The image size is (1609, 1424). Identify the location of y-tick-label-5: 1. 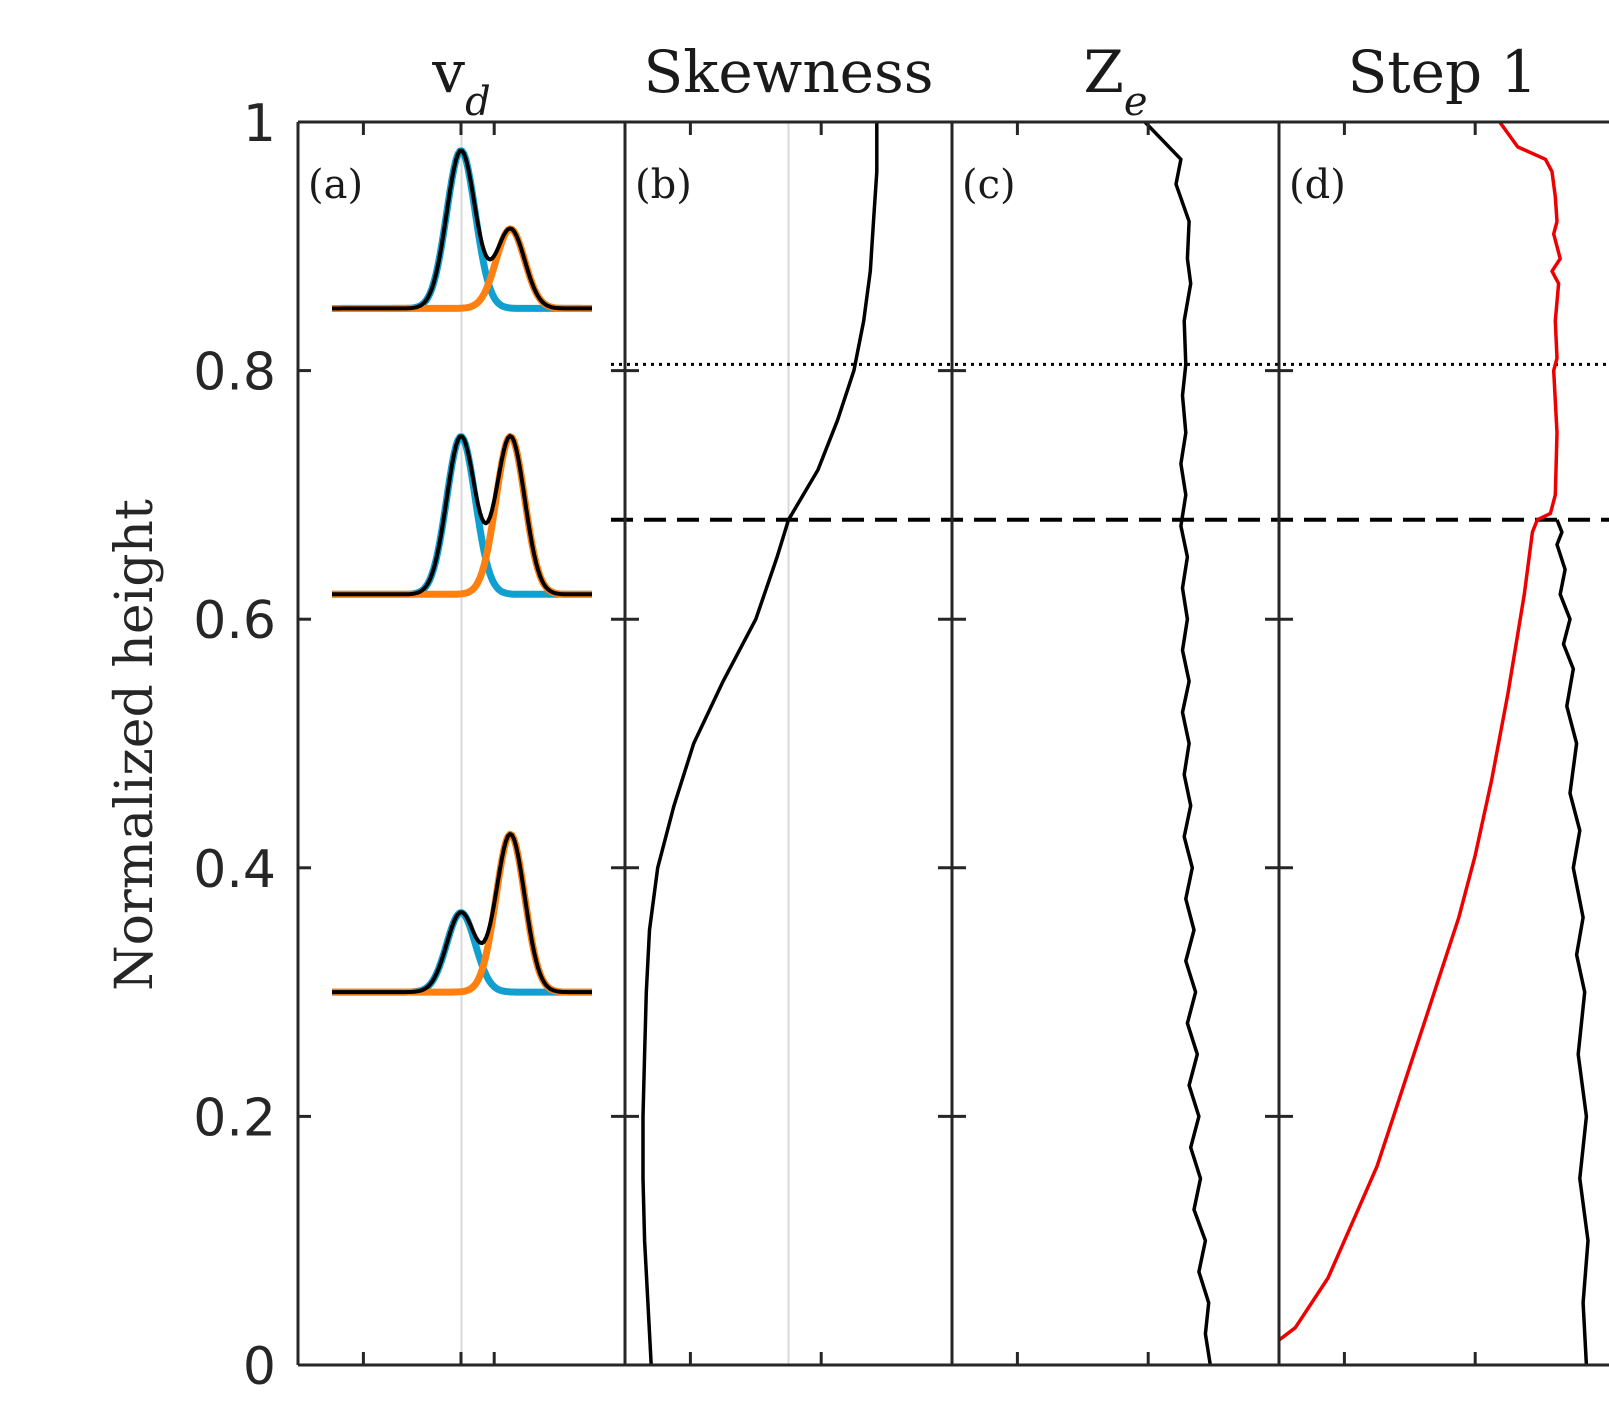
(259, 124).